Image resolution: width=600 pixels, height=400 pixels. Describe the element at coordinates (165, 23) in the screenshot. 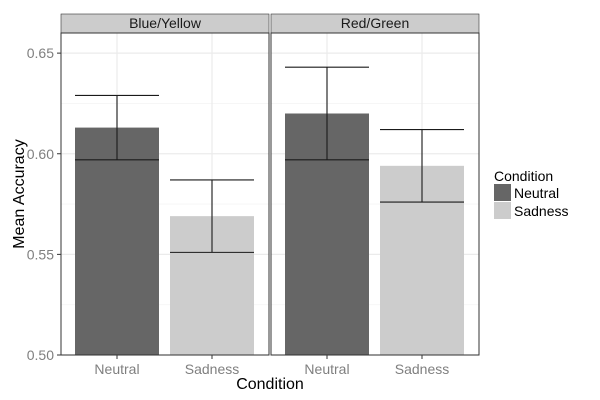

I see `facet-strip-label: Blue/Yellow` at that location.